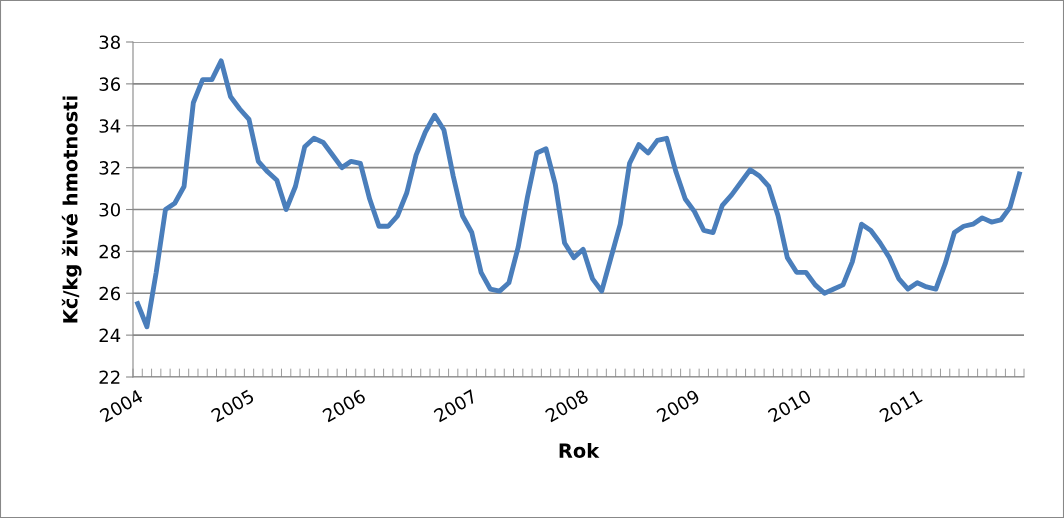 Image resolution: width=1064 pixels, height=518 pixels. I want to click on x-axis-title: Rok, so click(579, 450).